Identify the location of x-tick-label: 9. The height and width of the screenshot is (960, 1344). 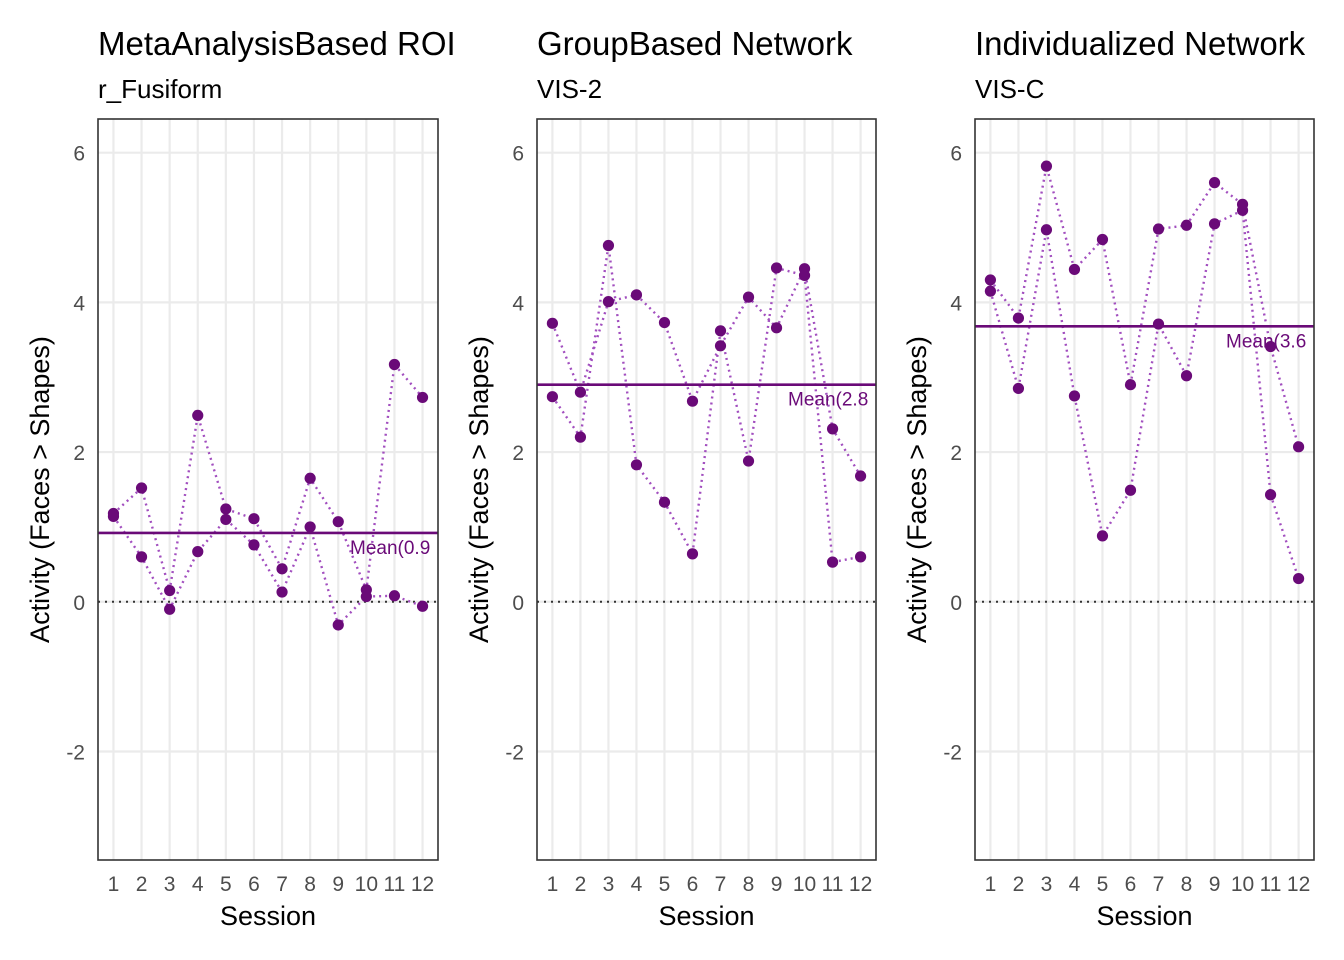
(777, 884).